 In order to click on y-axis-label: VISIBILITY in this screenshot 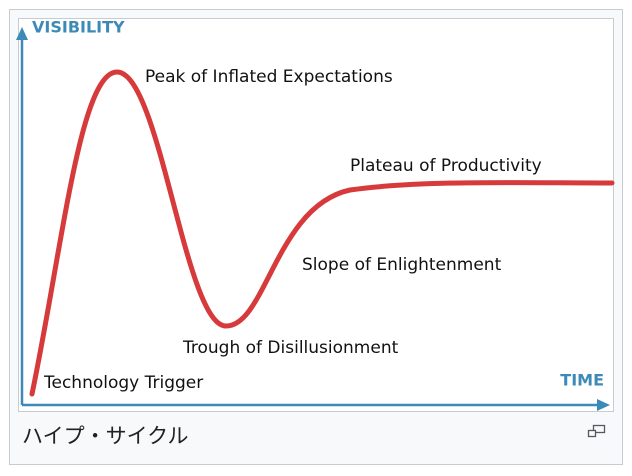, I will do `click(78, 27)`.